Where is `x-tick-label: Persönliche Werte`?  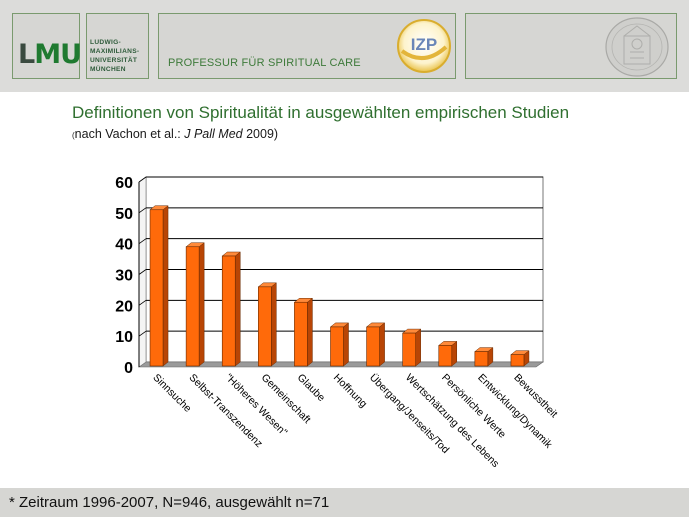 x-tick-label: Persönliche Werte is located at coordinates (473, 406).